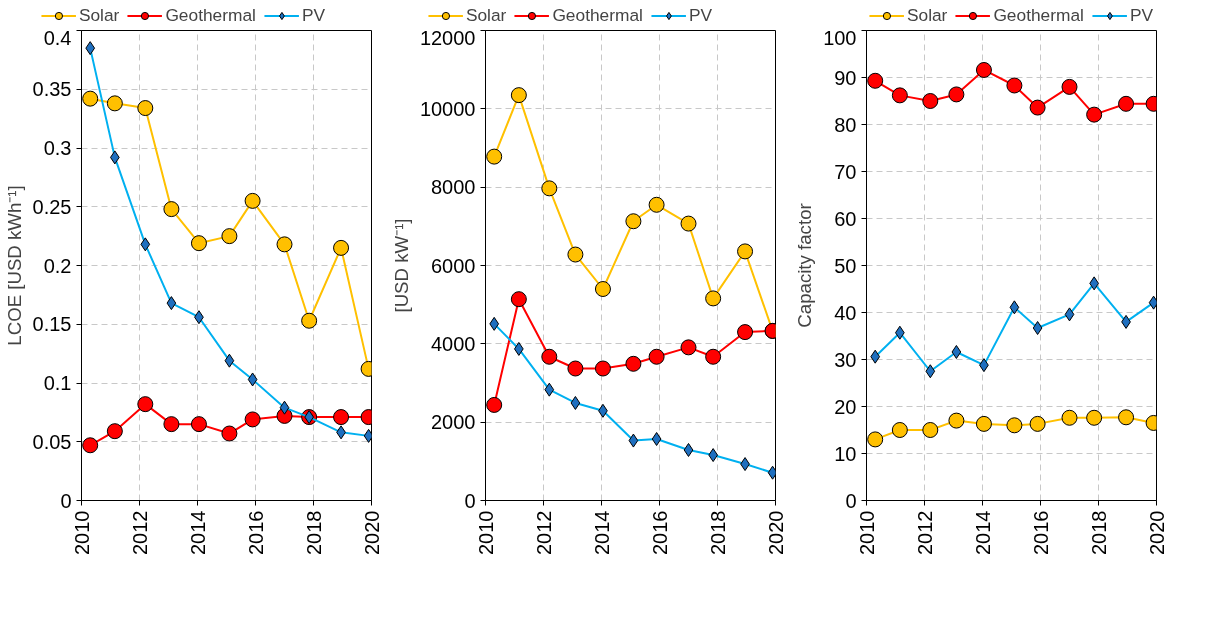 The width and height of the screenshot is (1217, 617). What do you see at coordinates (453, 422) in the screenshot?
I see `y-tick-label: 2000` at bounding box center [453, 422].